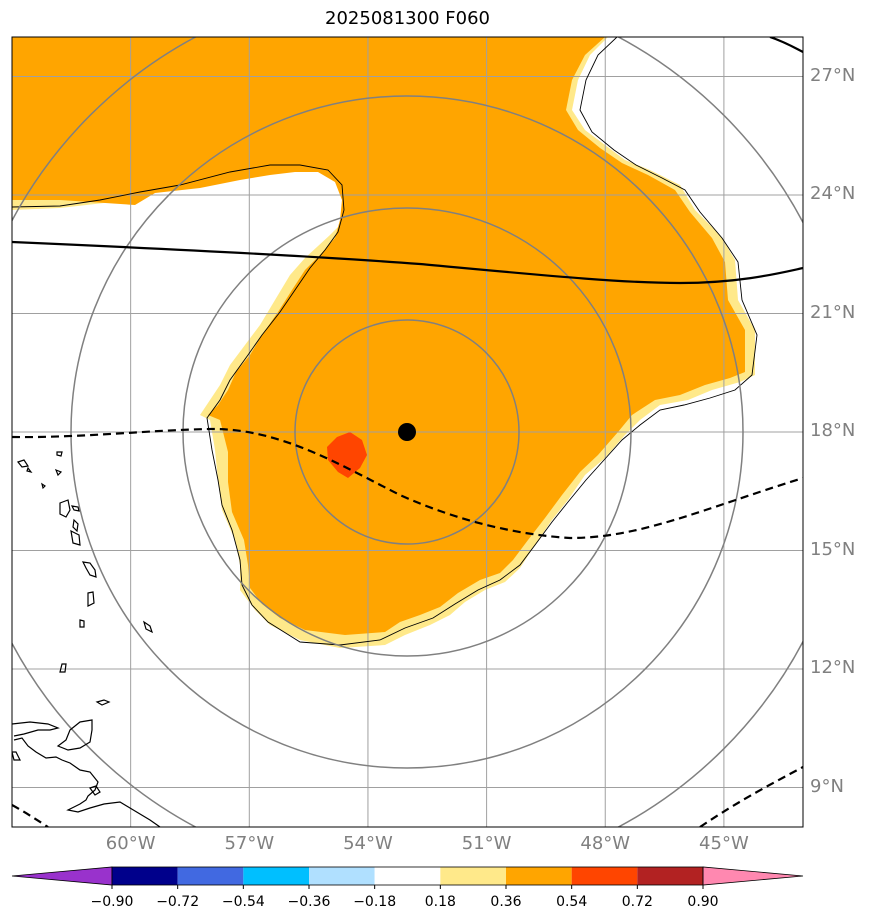 The image size is (873, 924). What do you see at coordinates (62, 876) in the screenshot?
I see `colorbar-extend-min` at bounding box center [62, 876].